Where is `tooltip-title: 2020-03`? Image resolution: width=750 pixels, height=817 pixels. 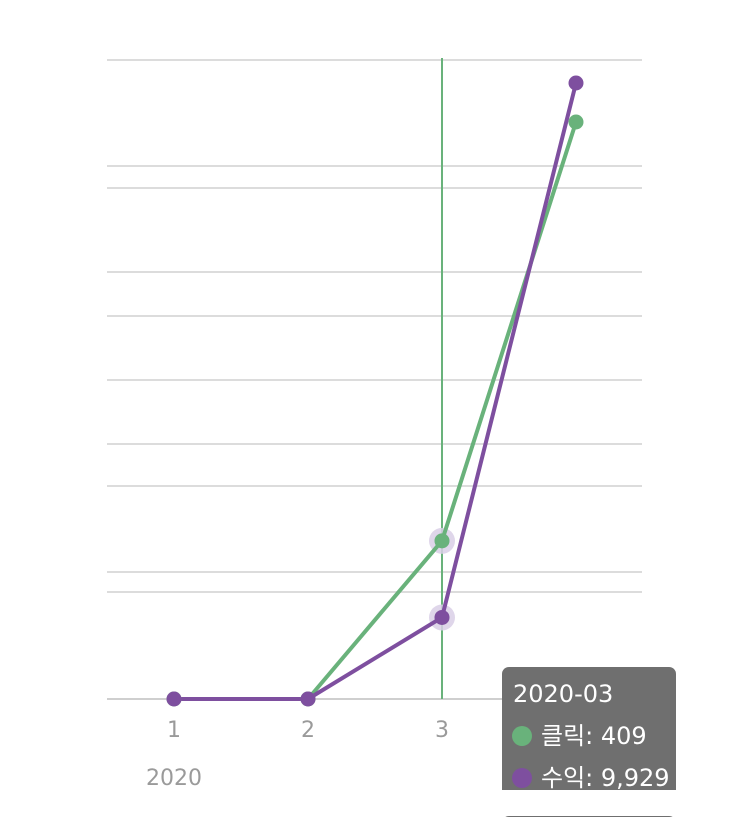
tooltip-title: 2020-03 is located at coordinates (563, 694).